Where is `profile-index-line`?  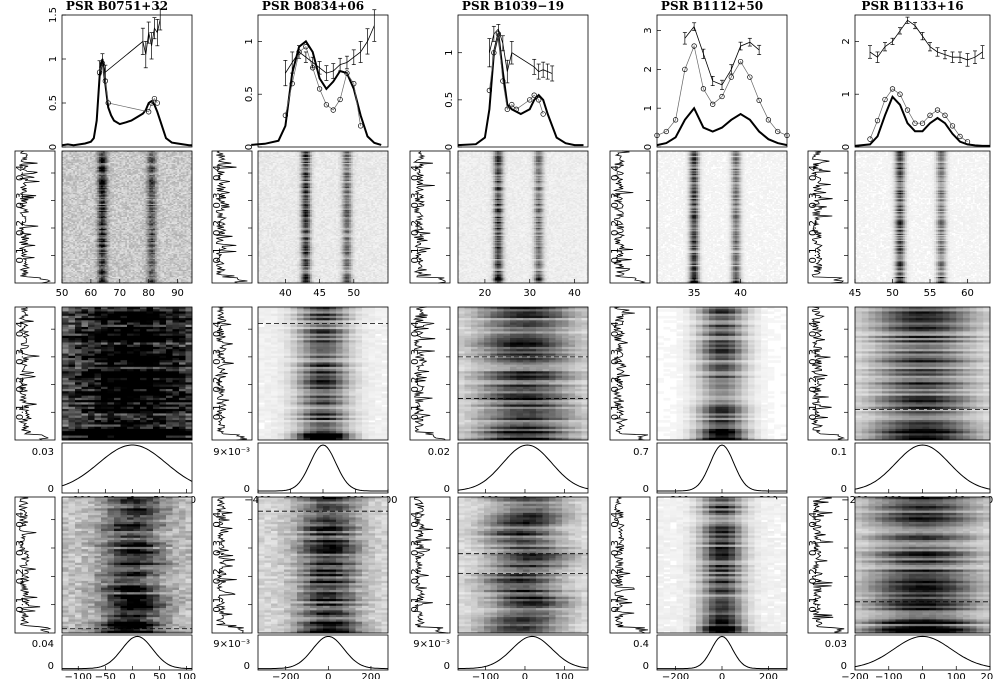
profile-index-line is located at coordinates (130, 45).